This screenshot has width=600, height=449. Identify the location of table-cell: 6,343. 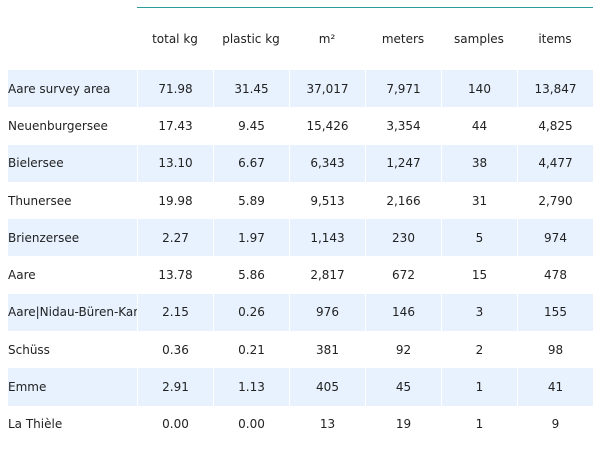
(327, 163).